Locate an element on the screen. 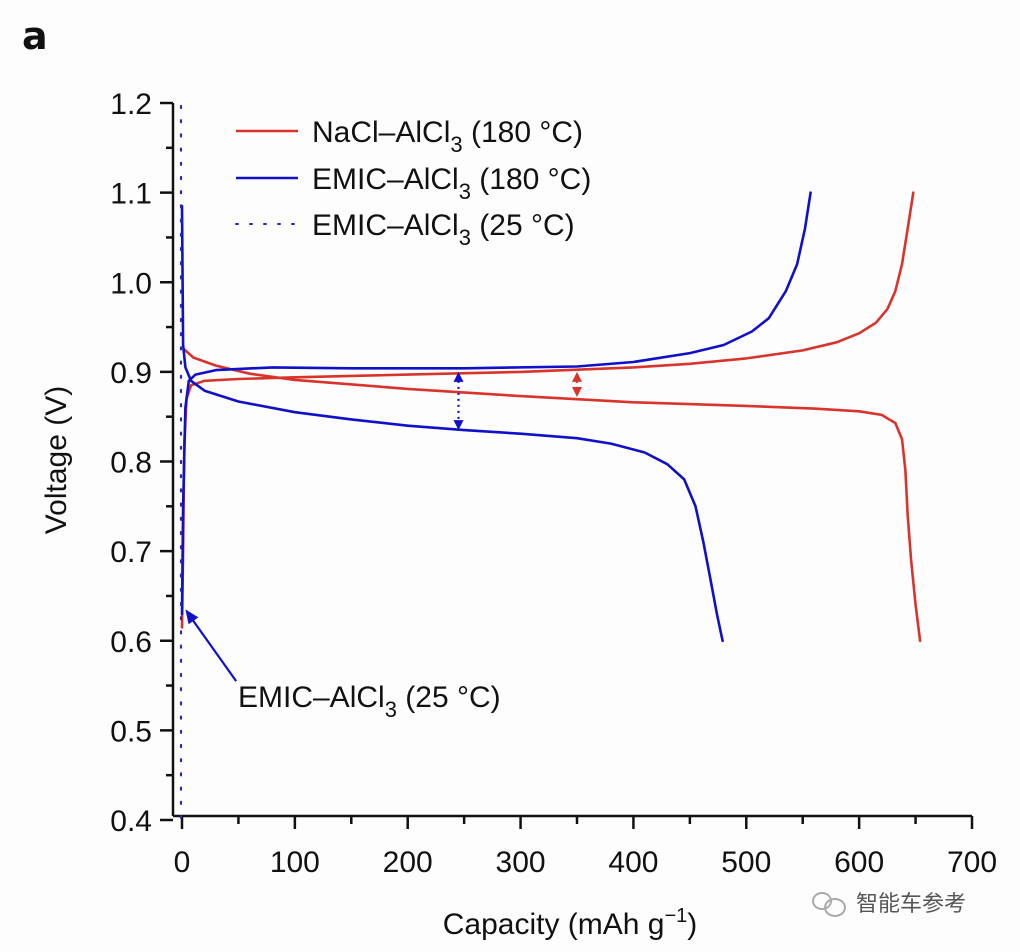 The width and height of the screenshot is (1020, 952). y-tick-label: 1.0 is located at coordinates (131, 283).